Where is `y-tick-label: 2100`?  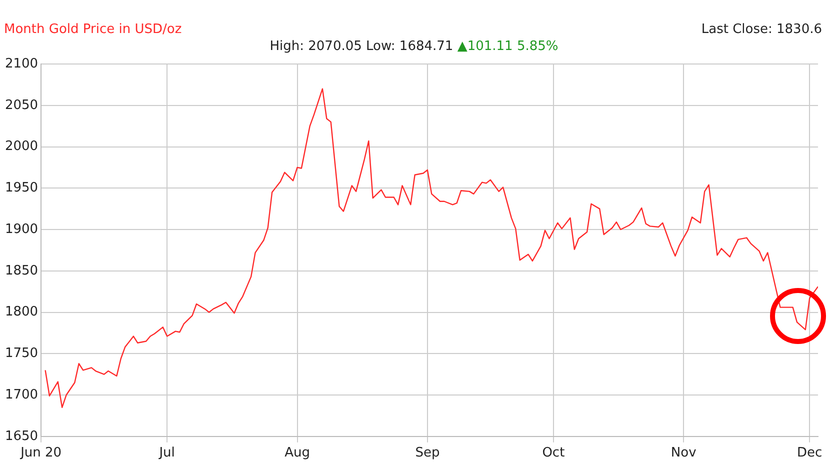 y-tick-label: 2100 is located at coordinates (21, 64).